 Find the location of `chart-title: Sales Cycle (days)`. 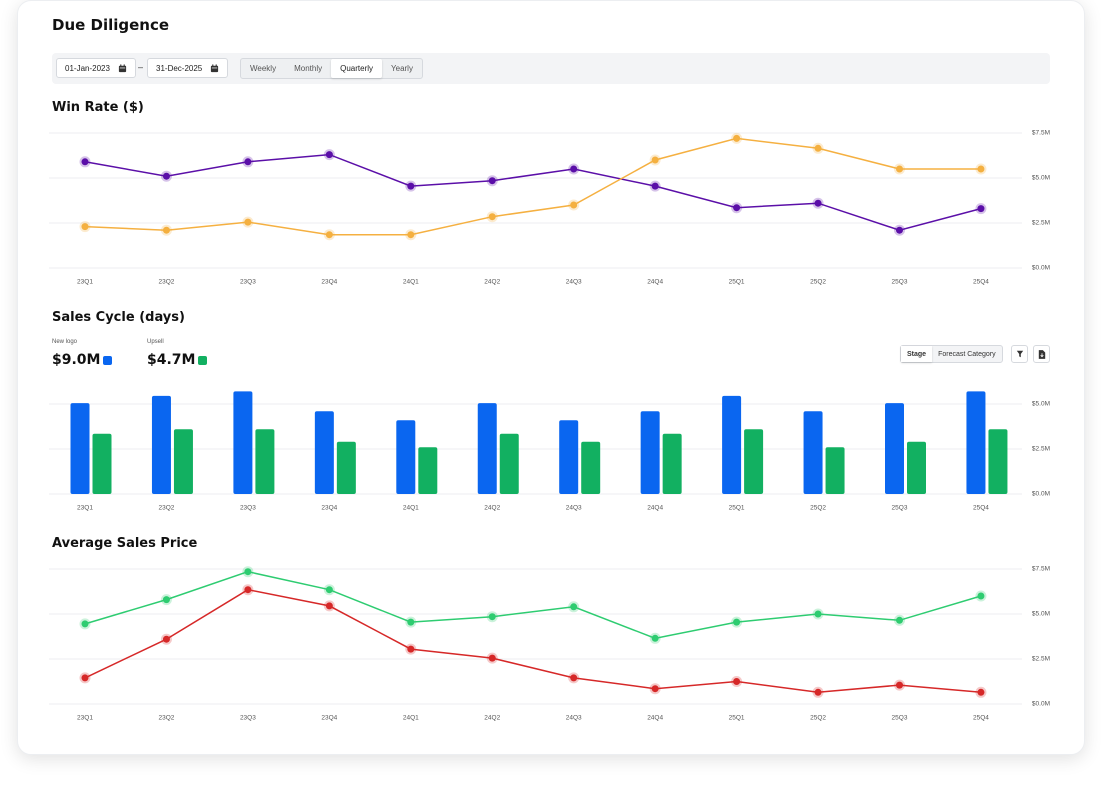

chart-title: Sales Cycle (days) is located at coordinates (118, 317).